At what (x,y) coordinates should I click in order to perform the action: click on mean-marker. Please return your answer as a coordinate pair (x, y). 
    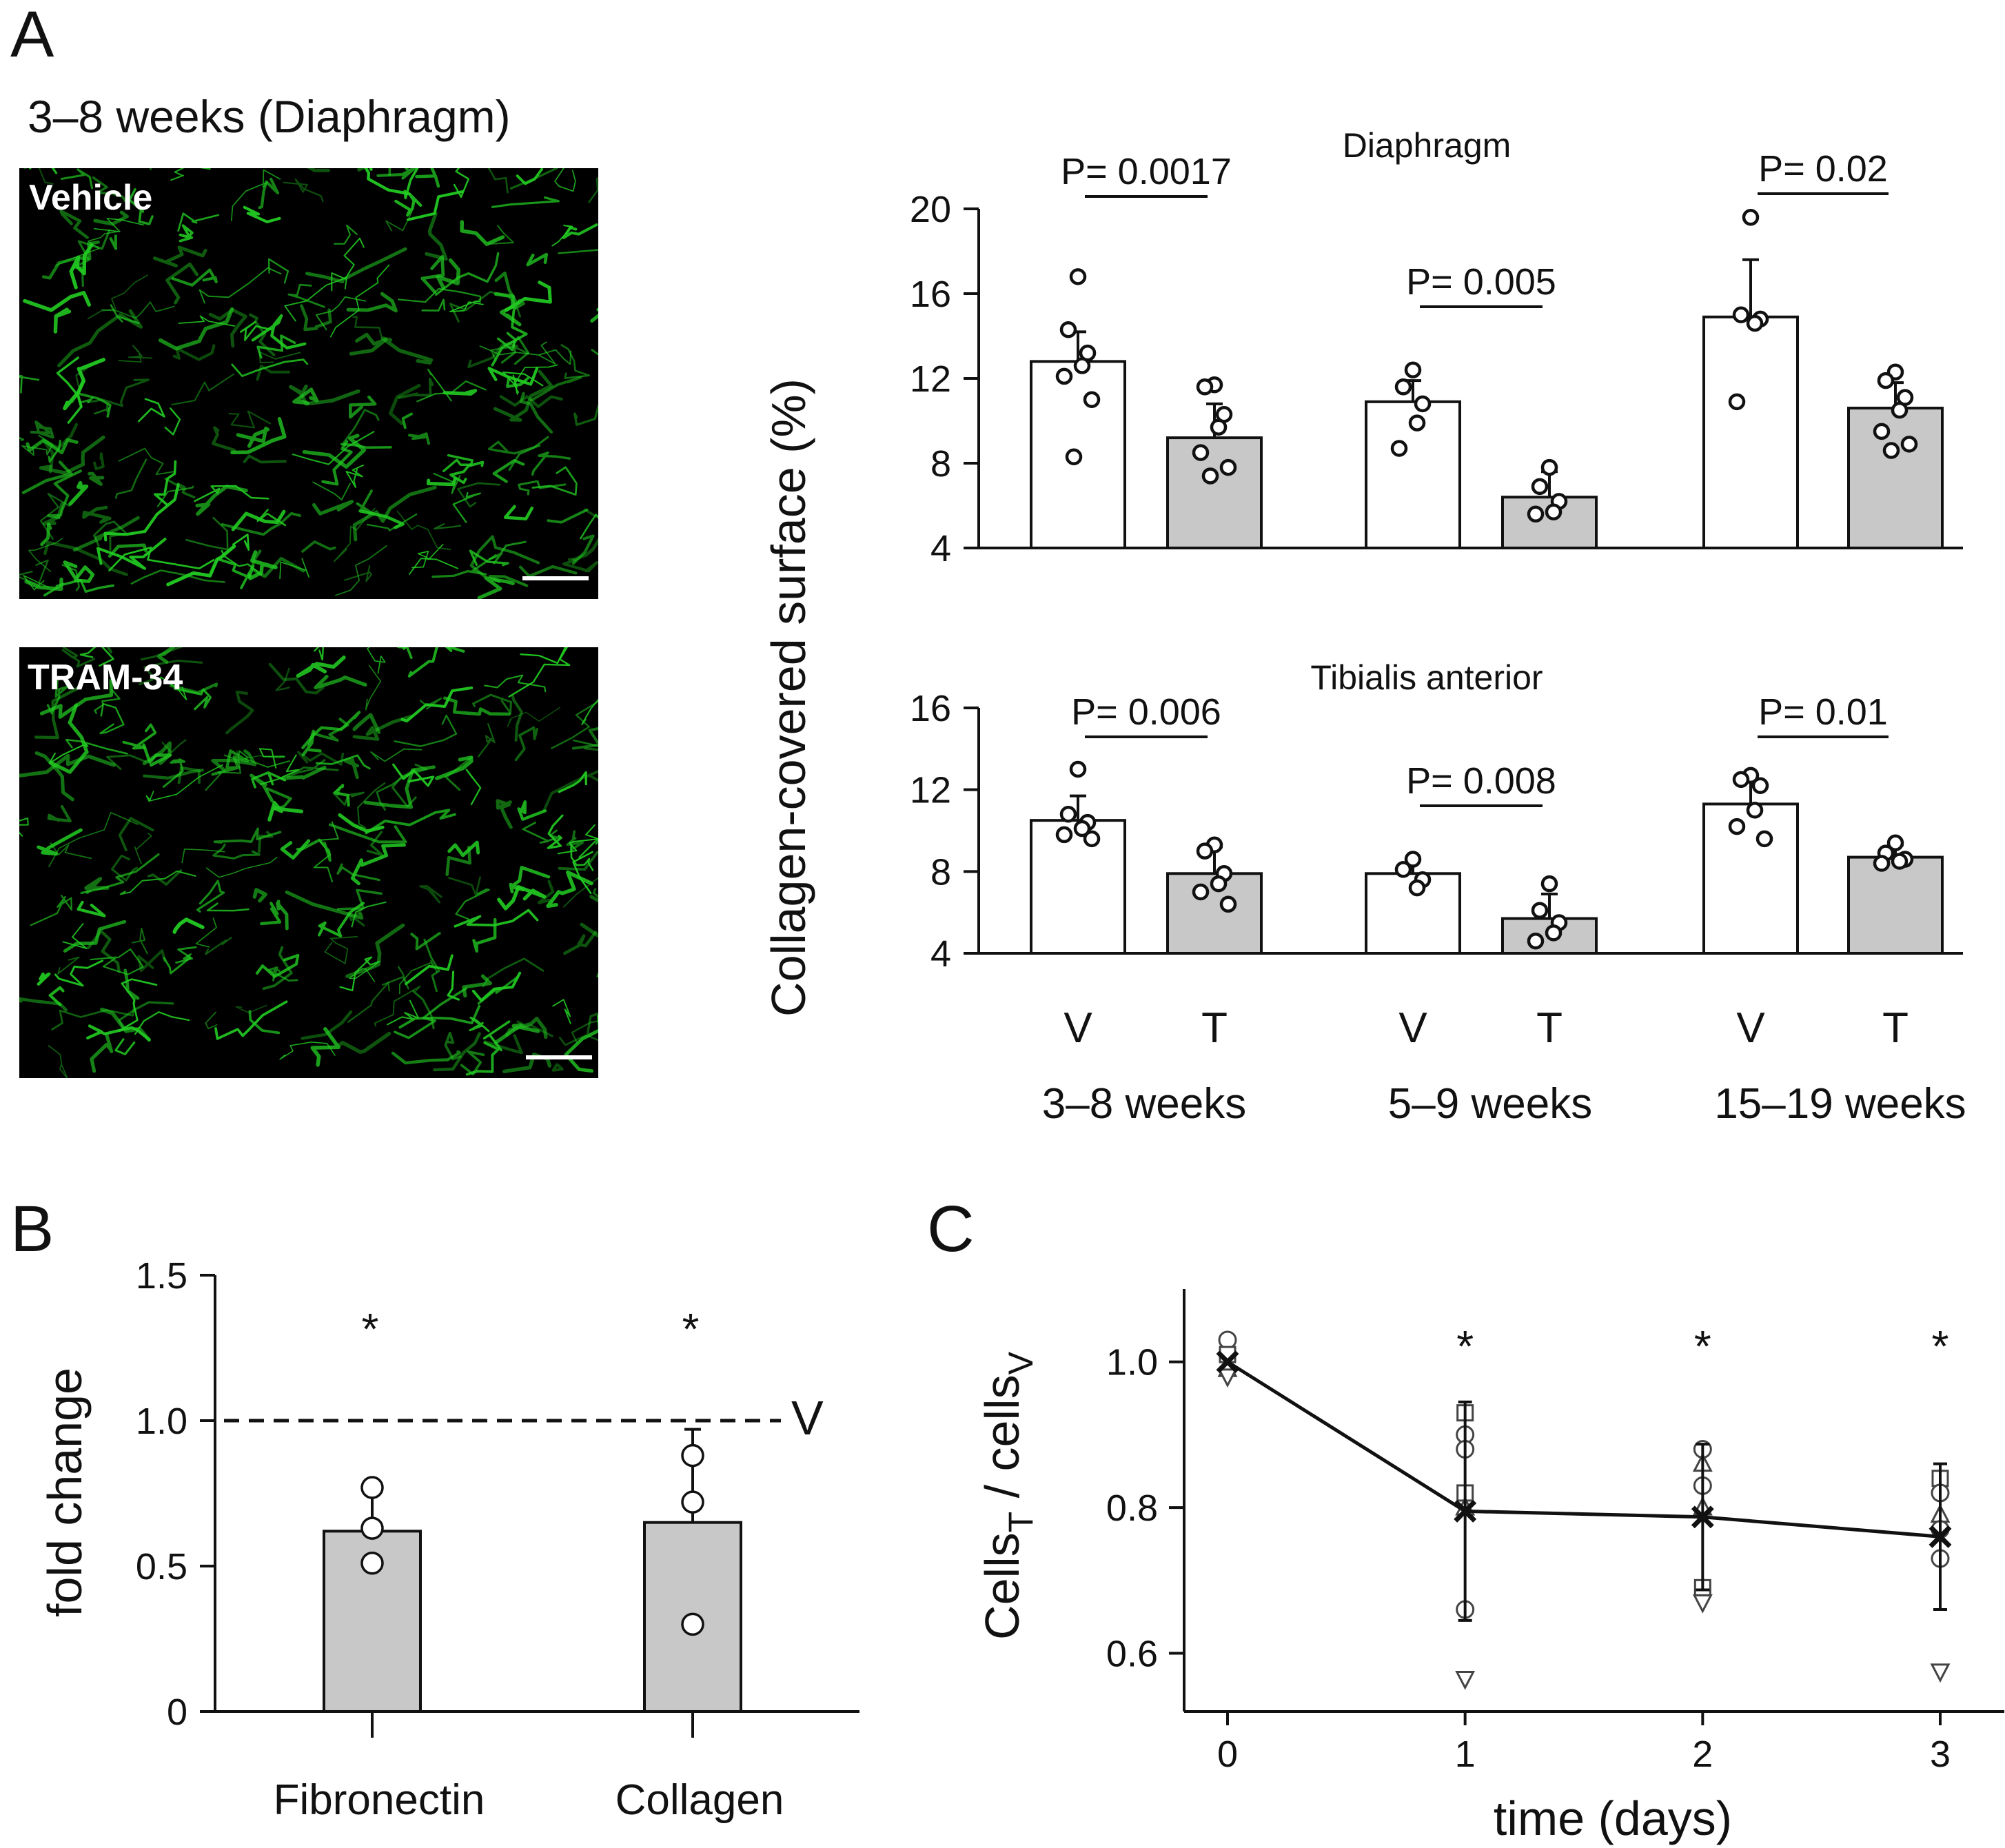
    Looking at the image, I should click on (1703, 1517).